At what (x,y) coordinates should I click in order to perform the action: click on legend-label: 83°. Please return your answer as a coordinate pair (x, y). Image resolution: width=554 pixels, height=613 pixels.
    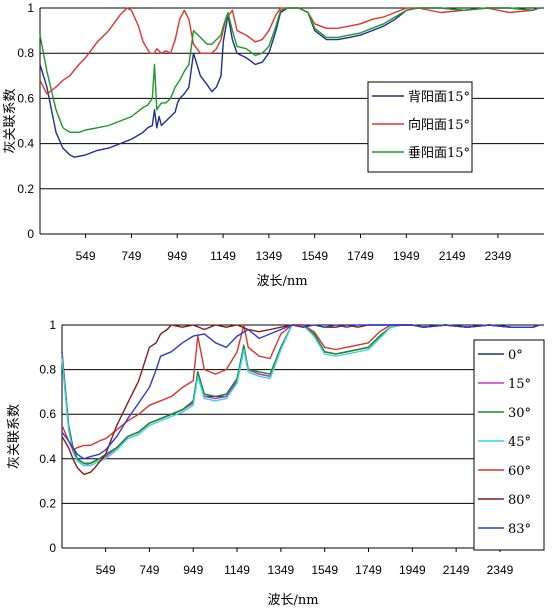
    Looking at the image, I should click on (519, 529).